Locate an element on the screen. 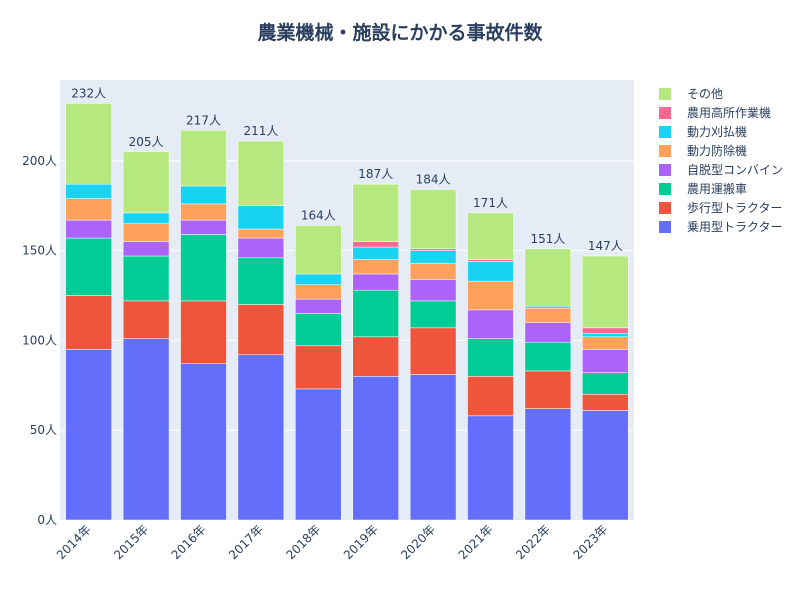  legend-label: 乗用型トラクター is located at coordinates (735, 227).